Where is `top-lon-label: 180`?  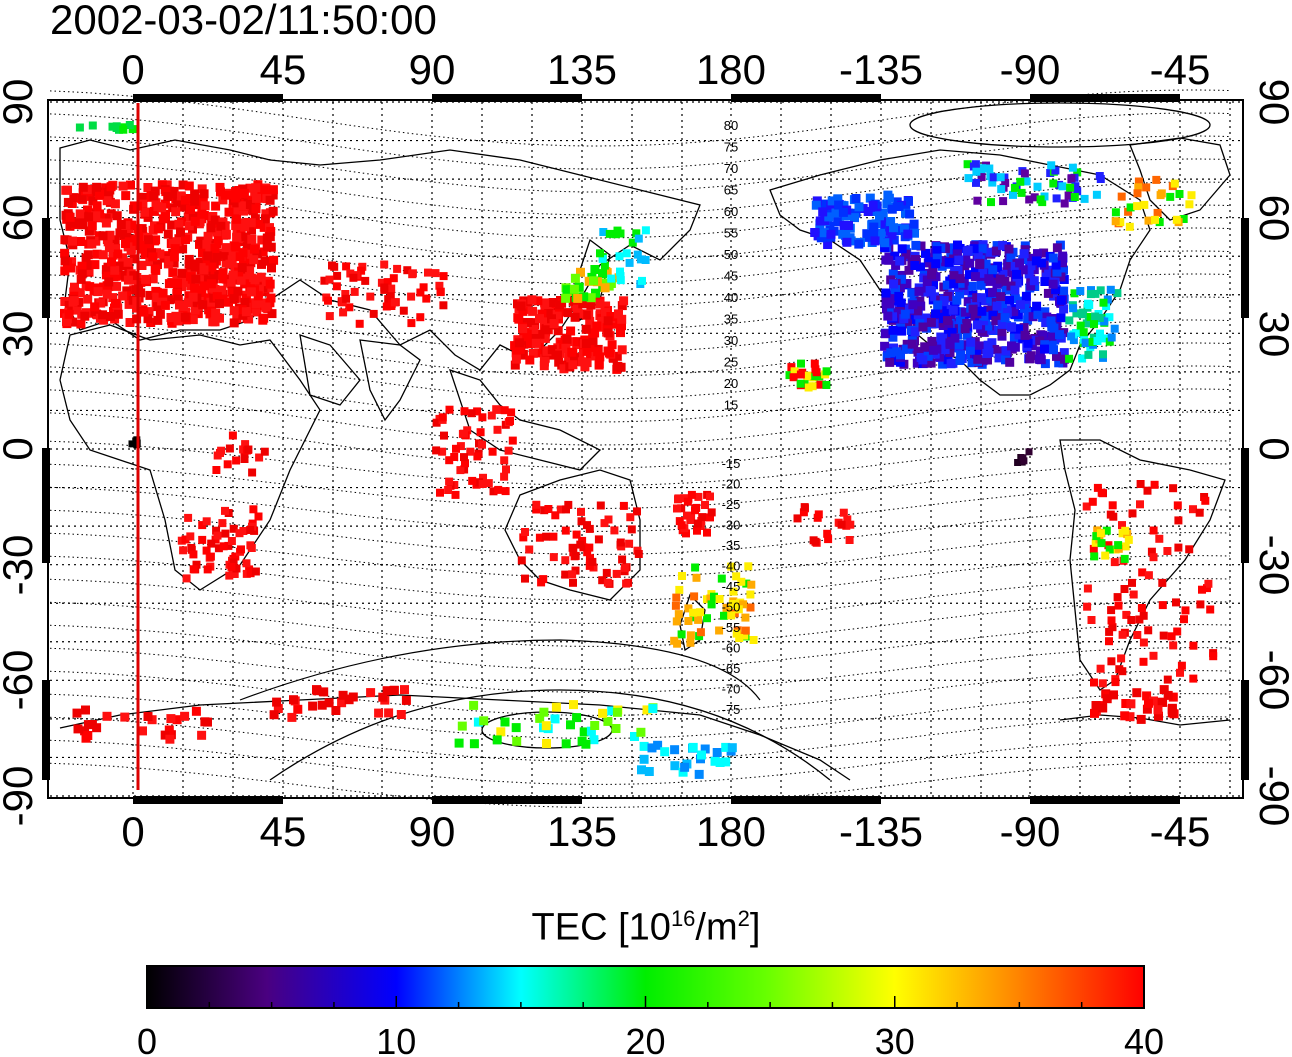
top-lon-label: 180 is located at coordinates (731, 69).